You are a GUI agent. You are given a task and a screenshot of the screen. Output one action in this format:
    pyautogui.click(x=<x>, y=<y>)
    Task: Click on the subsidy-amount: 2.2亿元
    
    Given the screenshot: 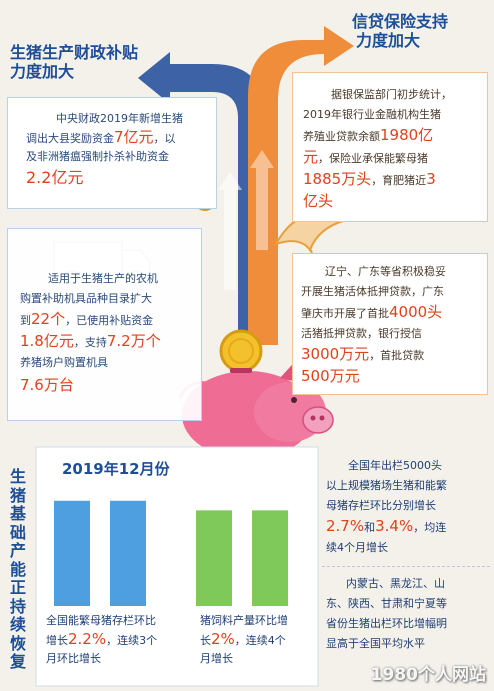 What is the action you would take?
    pyautogui.click(x=55, y=177)
    